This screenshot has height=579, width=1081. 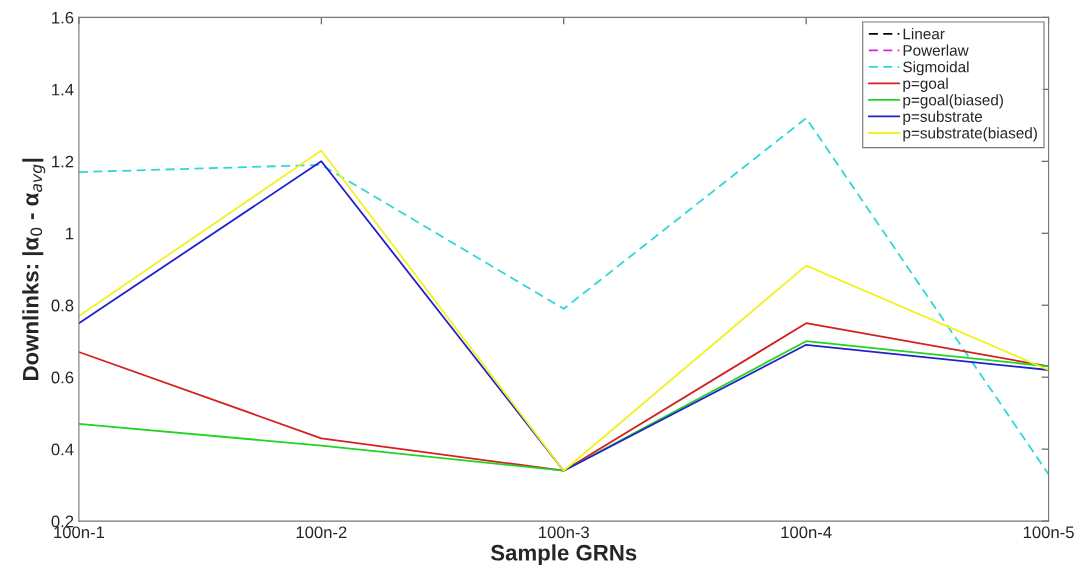 What do you see at coordinates (806, 532) in the screenshot?
I see `x-tick-label: 100n-4` at bounding box center [806, 532].